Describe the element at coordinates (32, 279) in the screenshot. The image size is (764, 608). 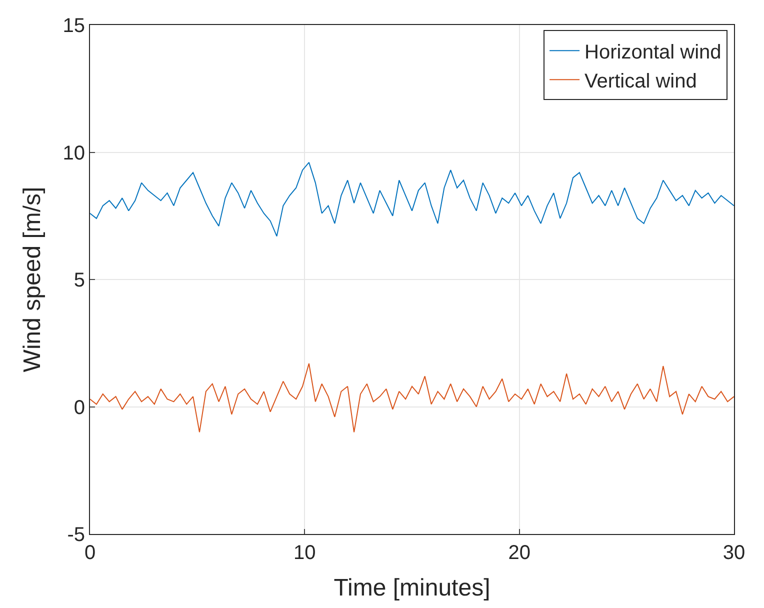
I see `y-axis-title: Wind speed [m/s]` at that location.